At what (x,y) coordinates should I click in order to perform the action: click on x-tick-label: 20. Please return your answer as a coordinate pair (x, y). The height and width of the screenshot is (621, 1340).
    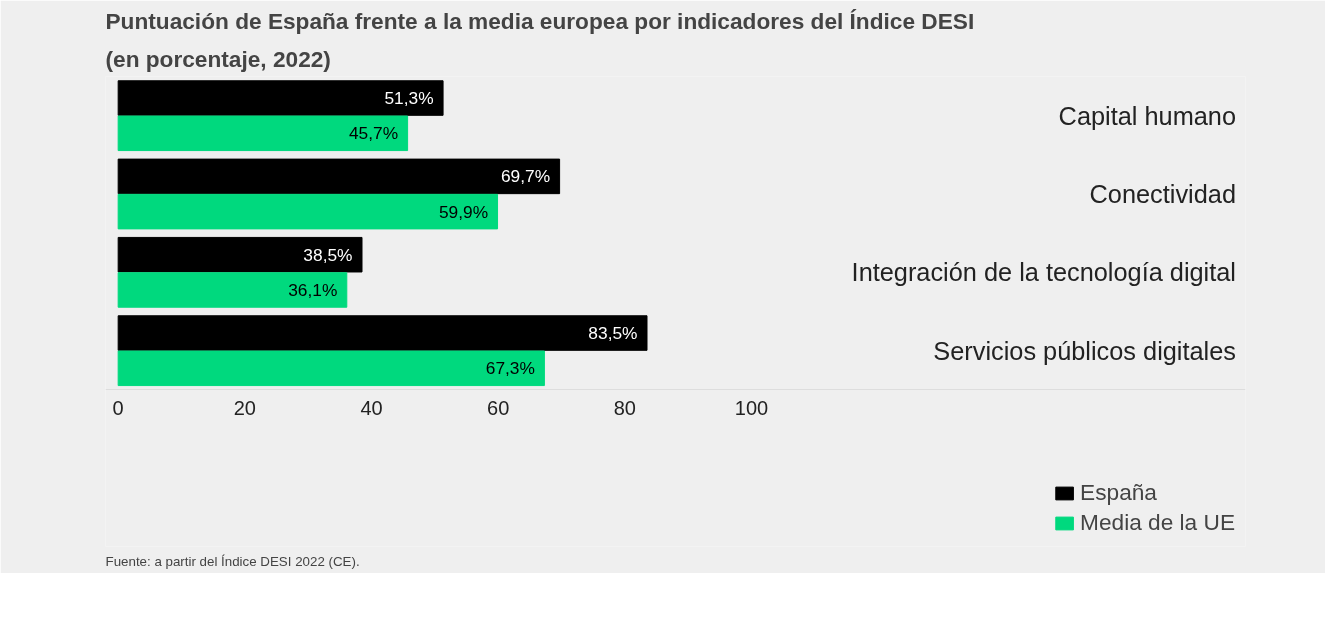
    Looking at the image, I should click on (244, 407).